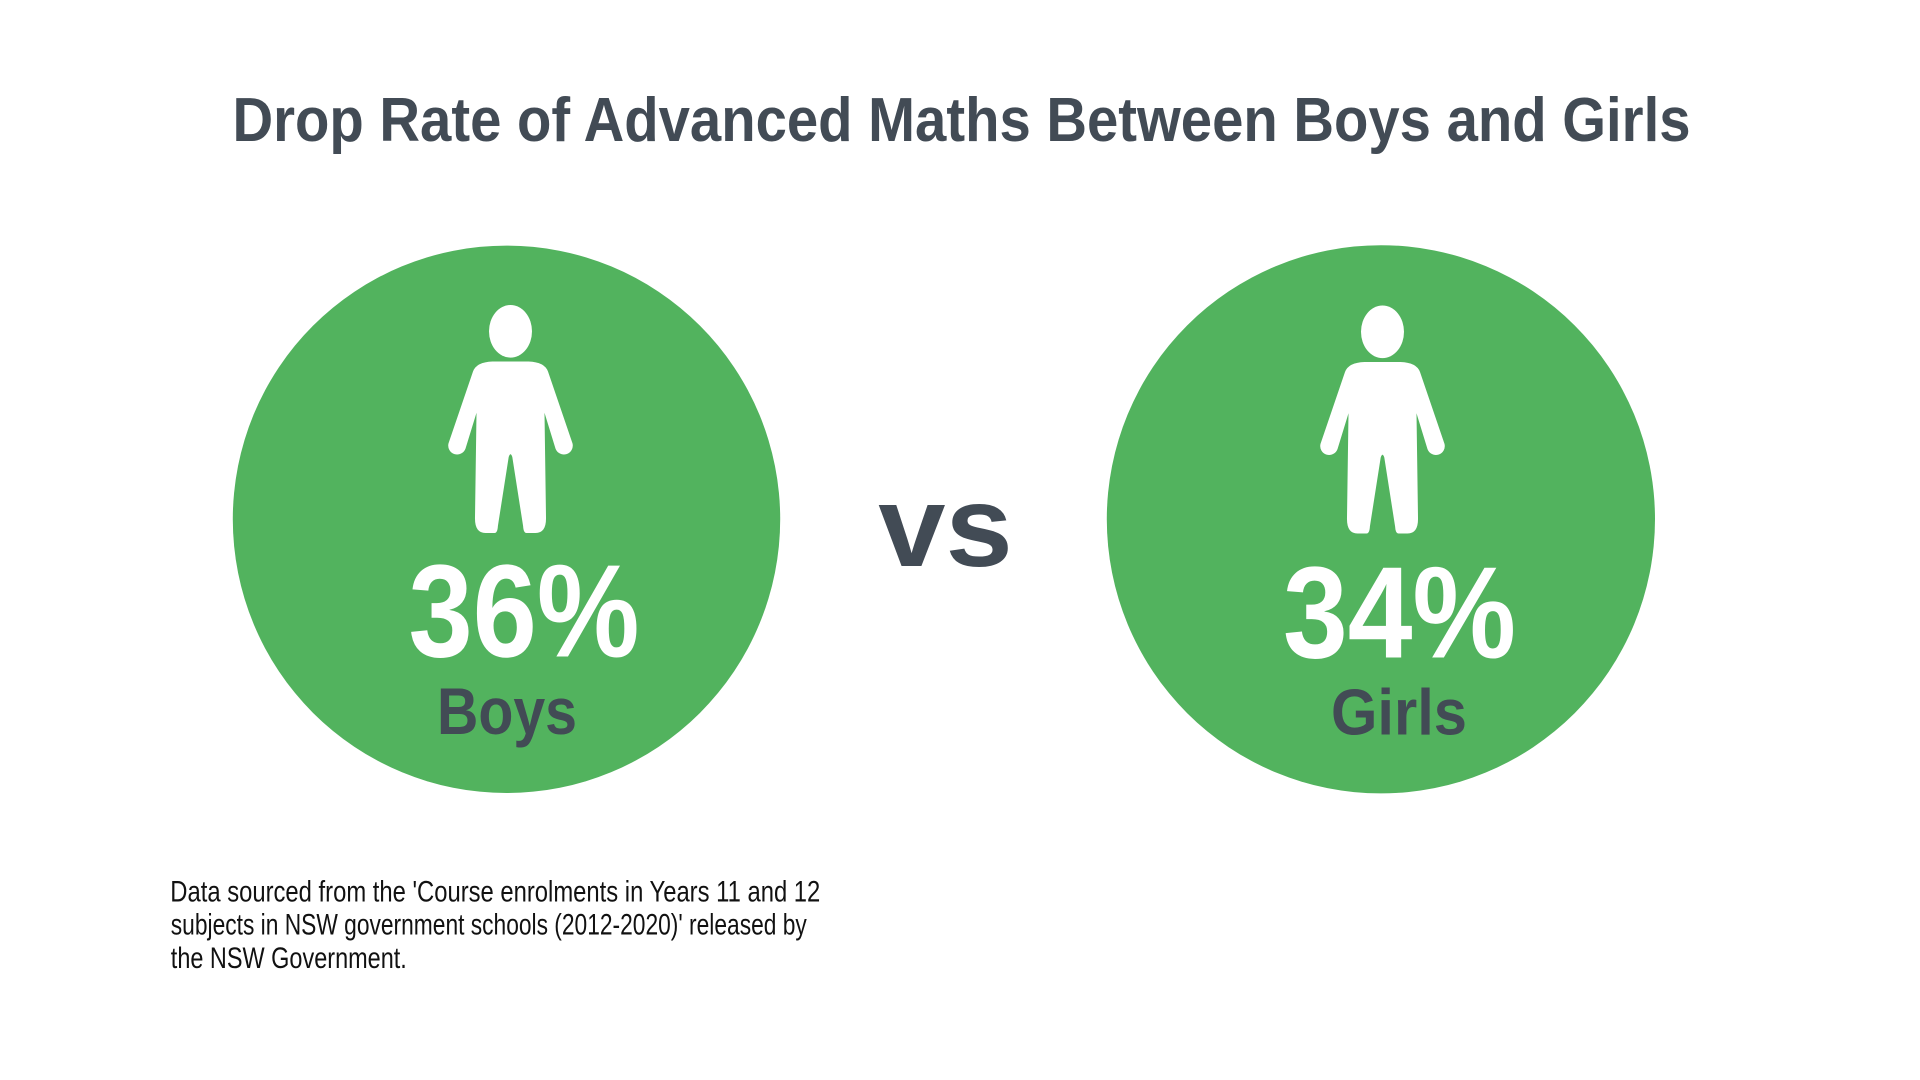  What do you see at coordinates (524, 611) in the screenshot?
I see `svg-text: 36%` at bounding box center [524, 611].